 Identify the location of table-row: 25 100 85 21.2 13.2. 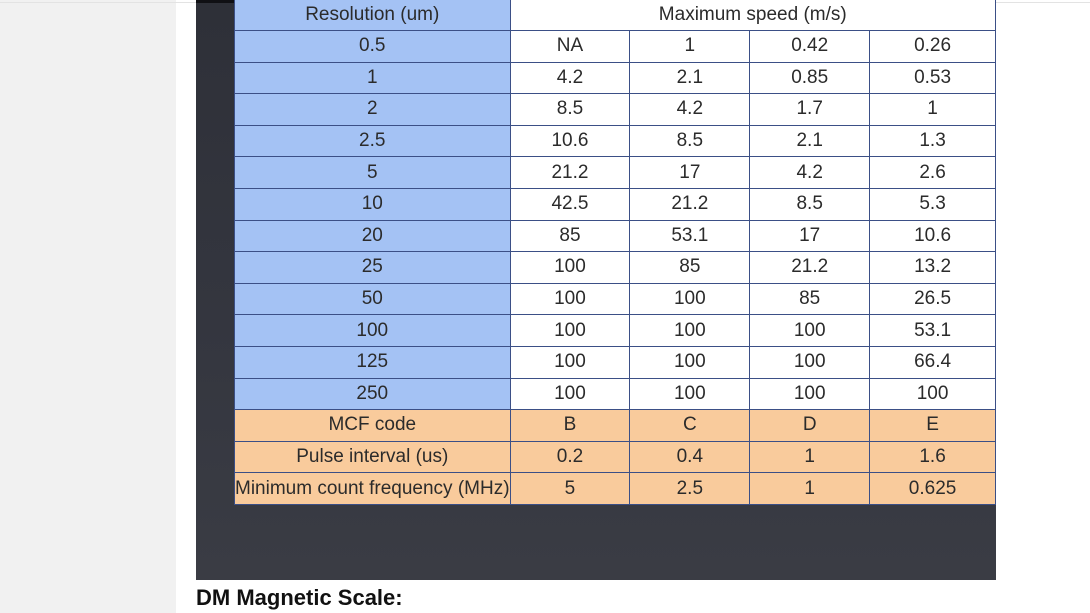
(615, 267).